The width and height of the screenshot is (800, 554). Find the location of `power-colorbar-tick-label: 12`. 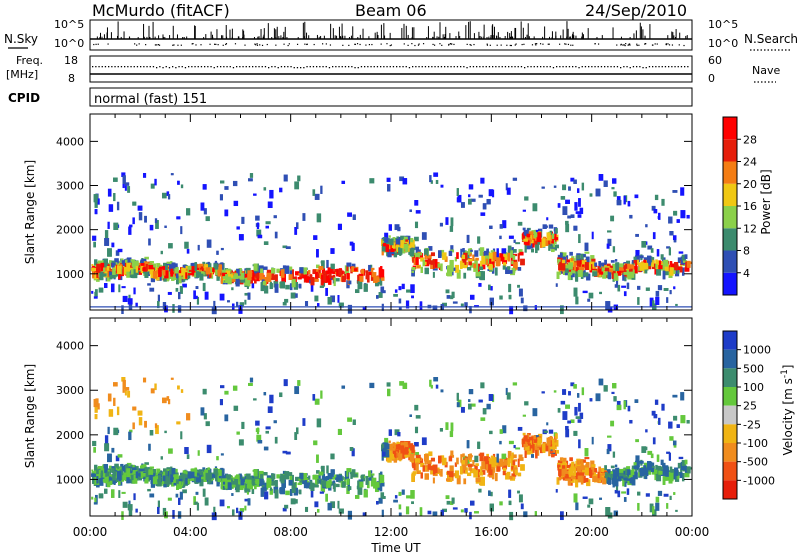

power-colorbar-tick-label: 12 is located at coordinates (750, 228).